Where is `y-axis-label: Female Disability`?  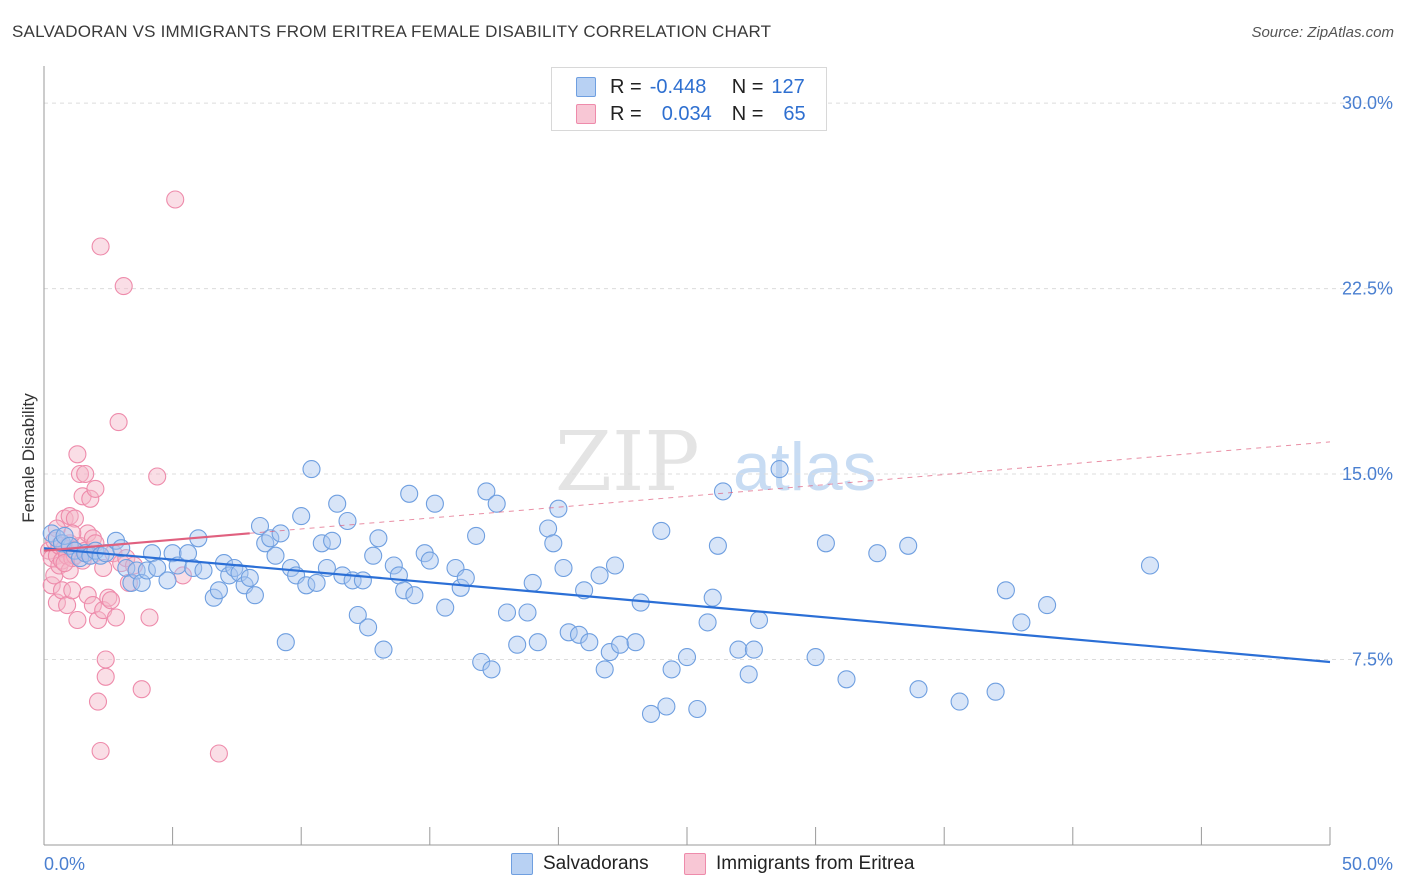
y-axis-label: Female Disability is located at coordinates (28, 458).